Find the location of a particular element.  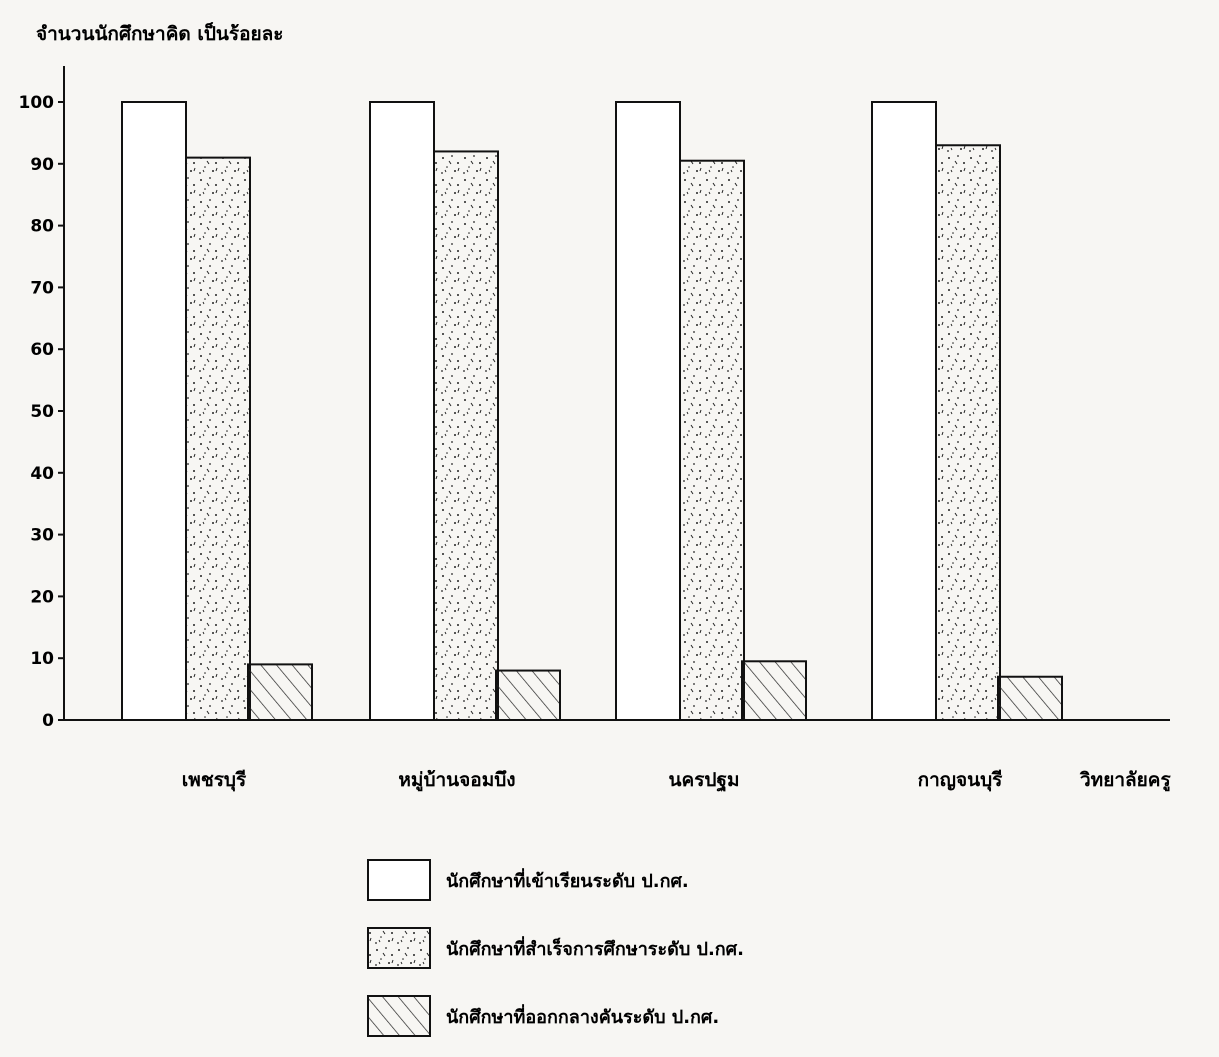

y-tick-label: 30 is located at coordinates (42, 536).